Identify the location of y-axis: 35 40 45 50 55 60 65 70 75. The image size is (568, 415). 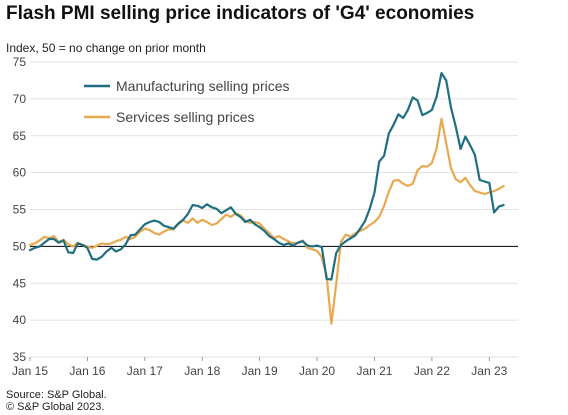
(20, 209).